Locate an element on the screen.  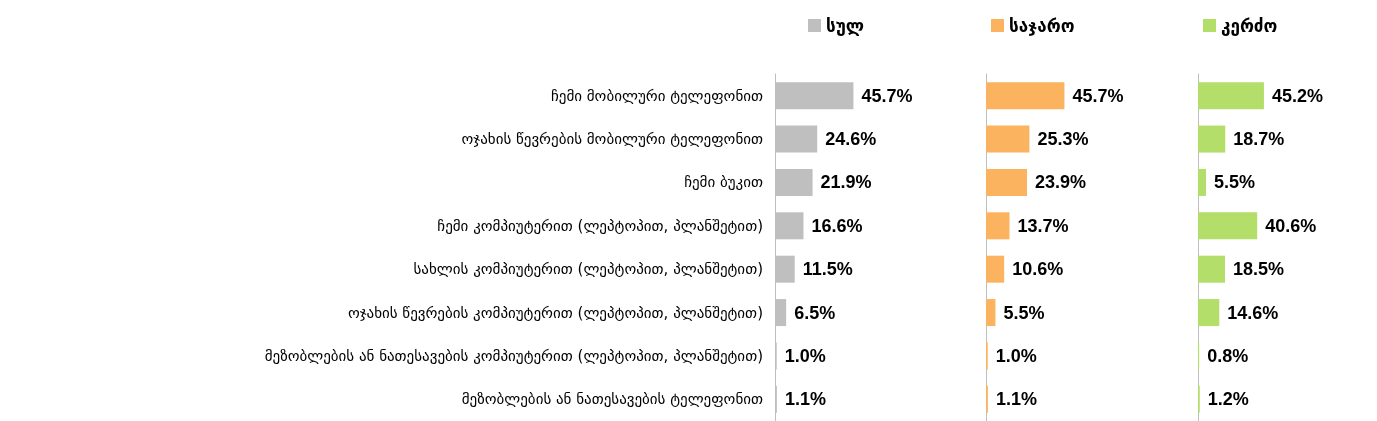
data-label: 21.9% is located at coordinates (846, 182).